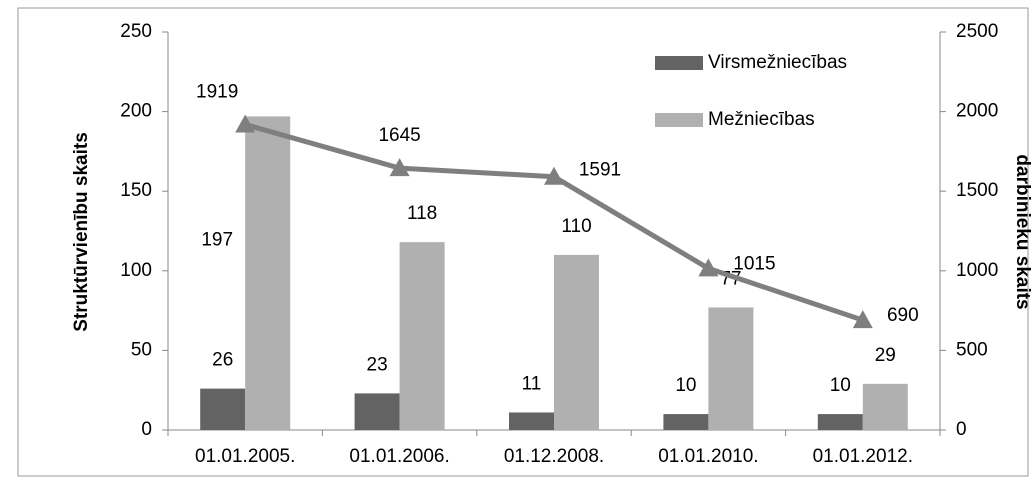 The height and width of the screenshot is (482, 1033). Describe the element at coordinates (136, 111) in the screenshot. I see `y-tick-label: 200` at that location.